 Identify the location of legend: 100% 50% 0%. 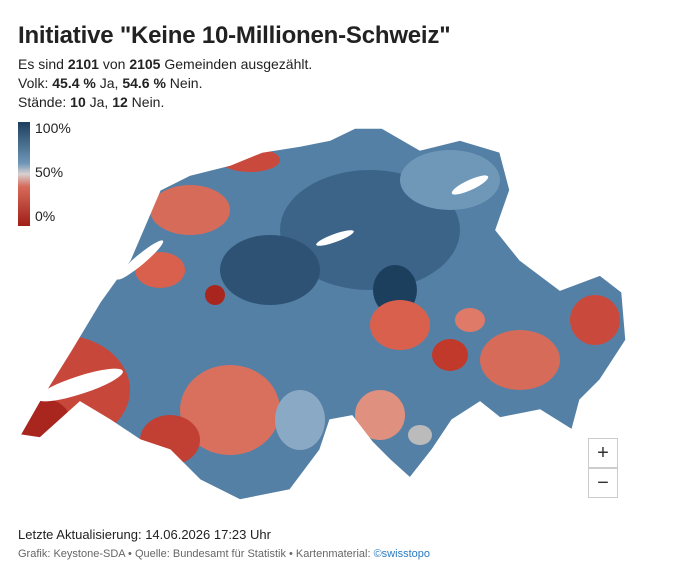
(44, 173).